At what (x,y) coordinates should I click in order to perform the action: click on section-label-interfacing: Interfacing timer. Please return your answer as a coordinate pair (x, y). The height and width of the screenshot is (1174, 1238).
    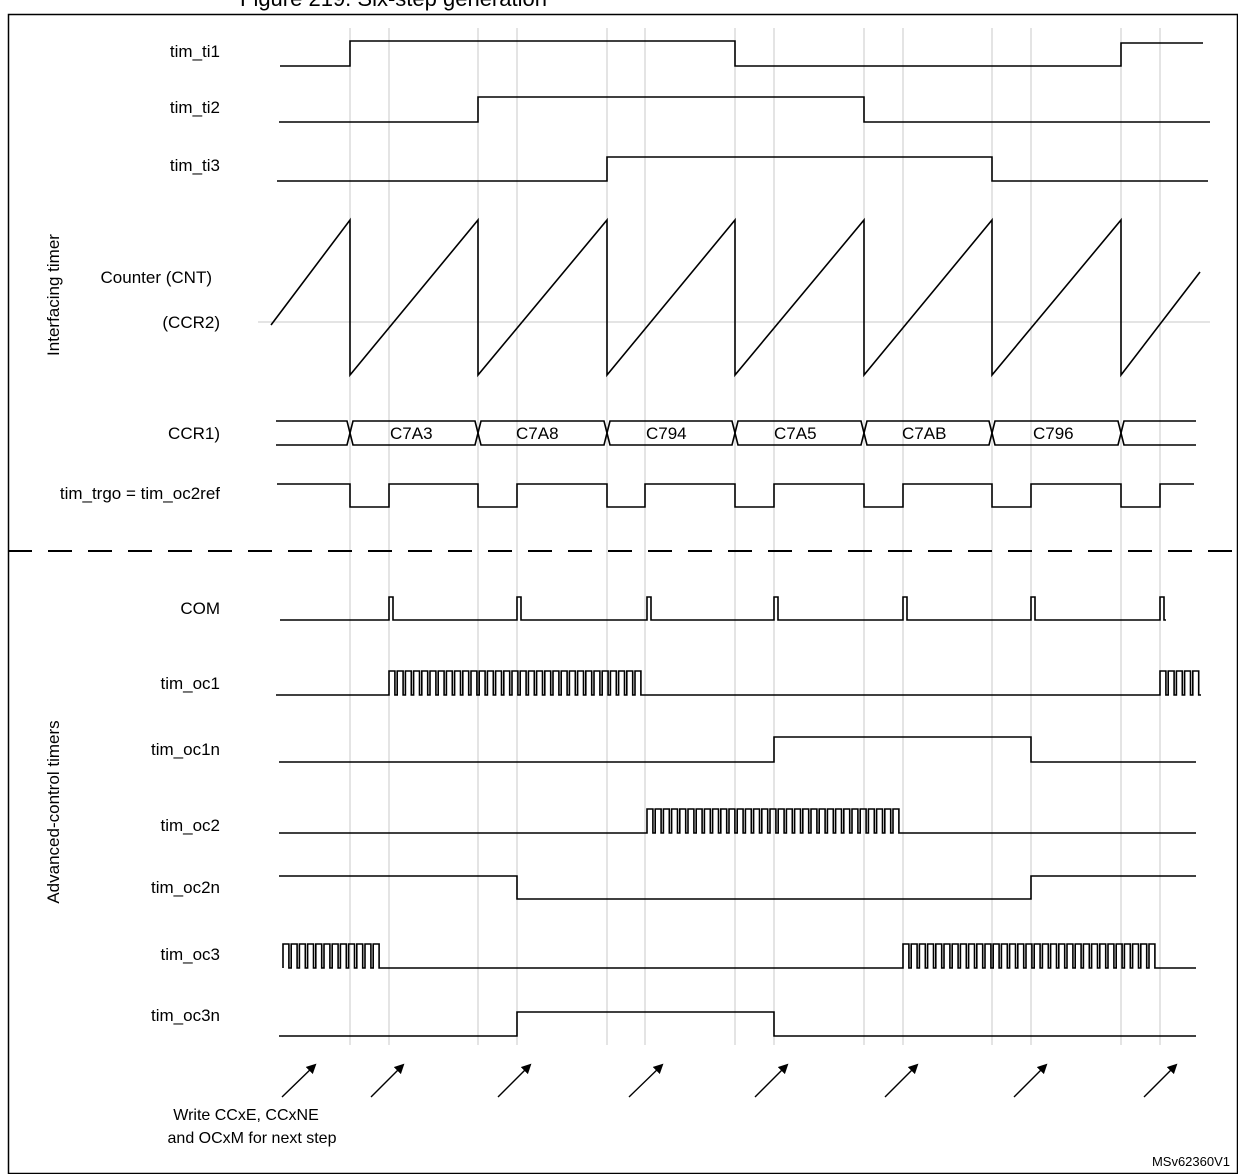
    Looking at the image, I should click on (53, 295).